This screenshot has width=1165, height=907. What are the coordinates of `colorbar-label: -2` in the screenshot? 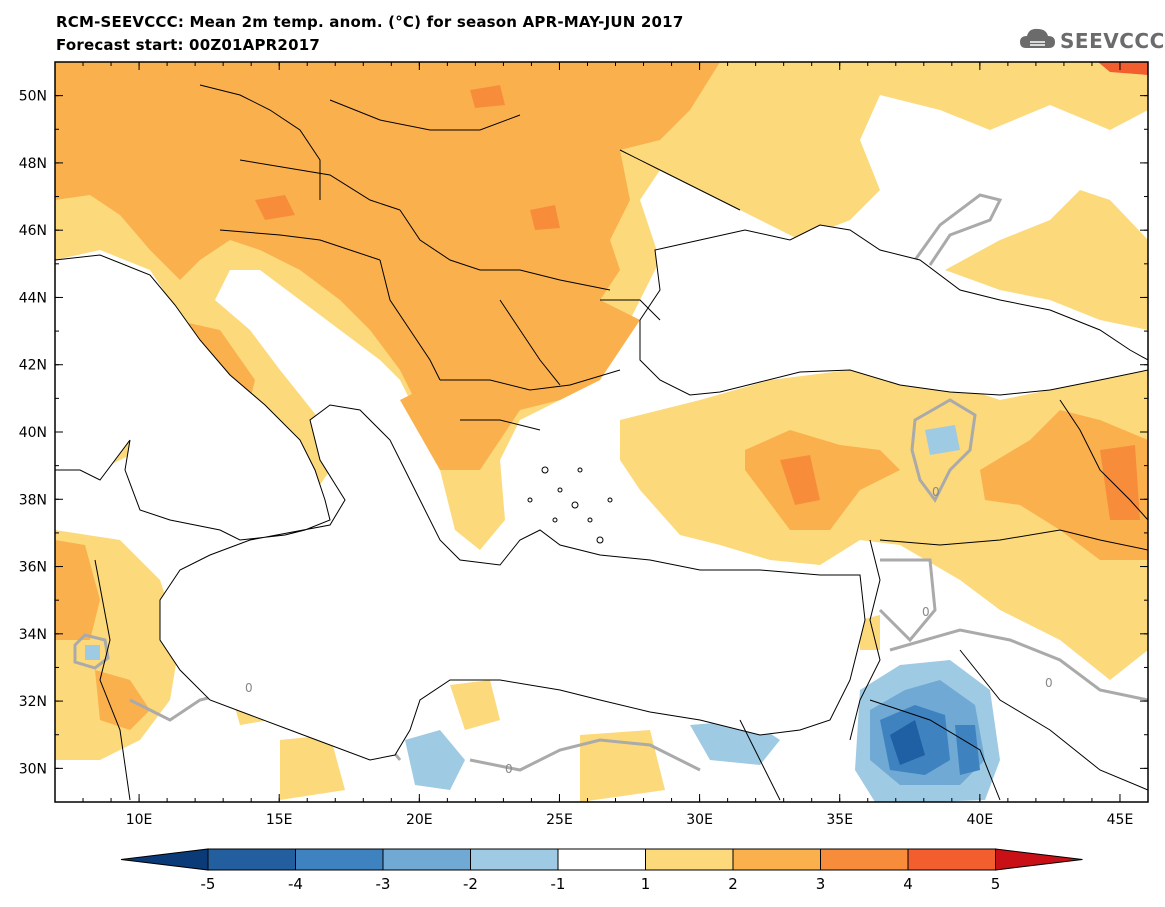 It's located at (470, 884).